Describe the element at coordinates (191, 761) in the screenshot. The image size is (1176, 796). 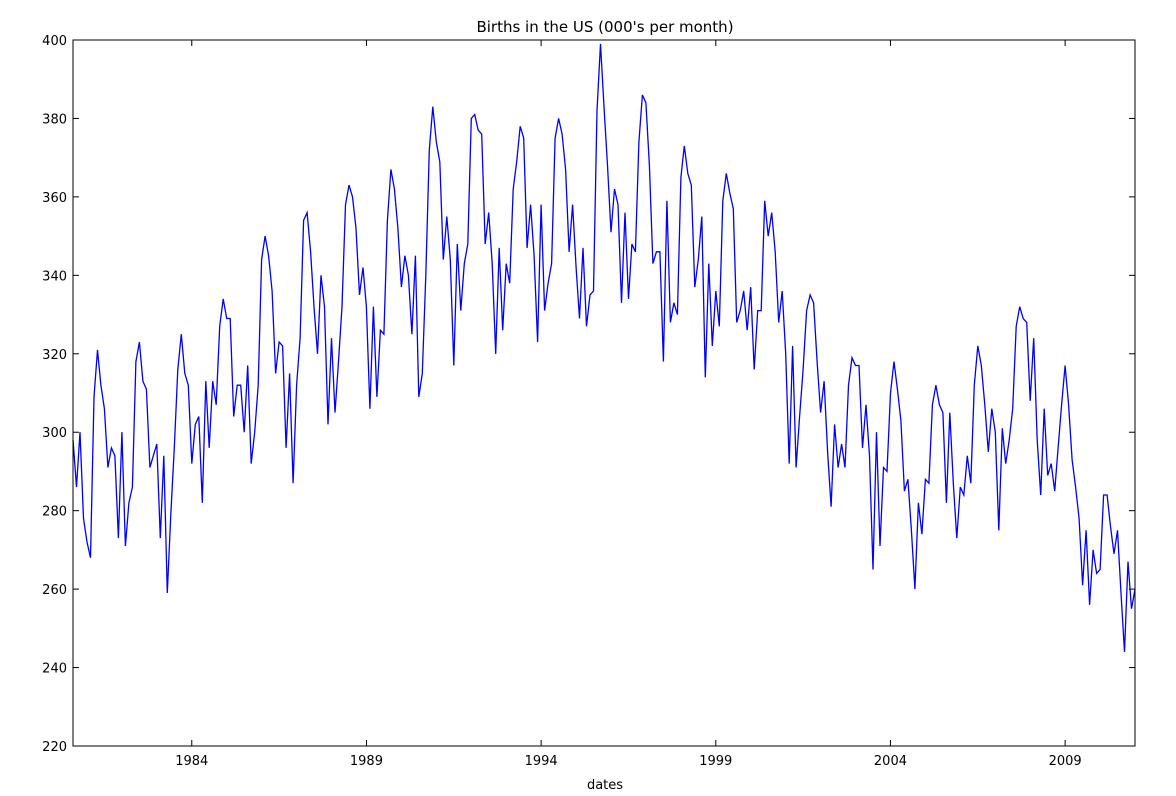
I see `x-tick-label: 1984` at that location.